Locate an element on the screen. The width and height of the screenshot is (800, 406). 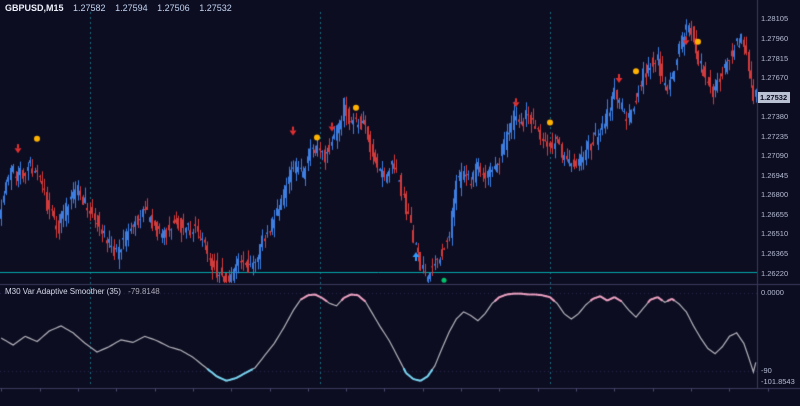
price-axis-label: 1.27090 is located at coordinates (775, 156).